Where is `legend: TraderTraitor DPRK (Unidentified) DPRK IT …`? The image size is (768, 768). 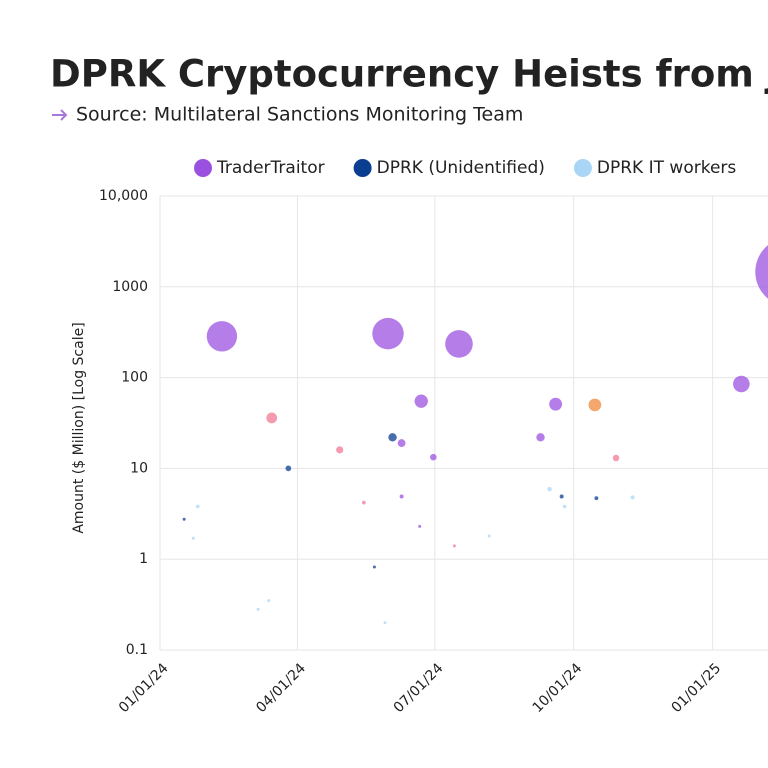 legend: TraderTraitor DPRK (Unidentified) DPRK IT … is located at coordinates (465, 168).